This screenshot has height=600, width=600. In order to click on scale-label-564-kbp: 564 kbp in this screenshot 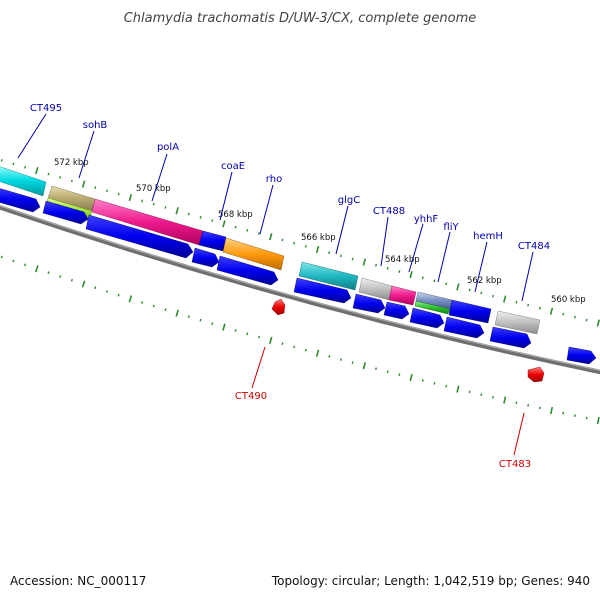, I will do `click(402, 260)`.